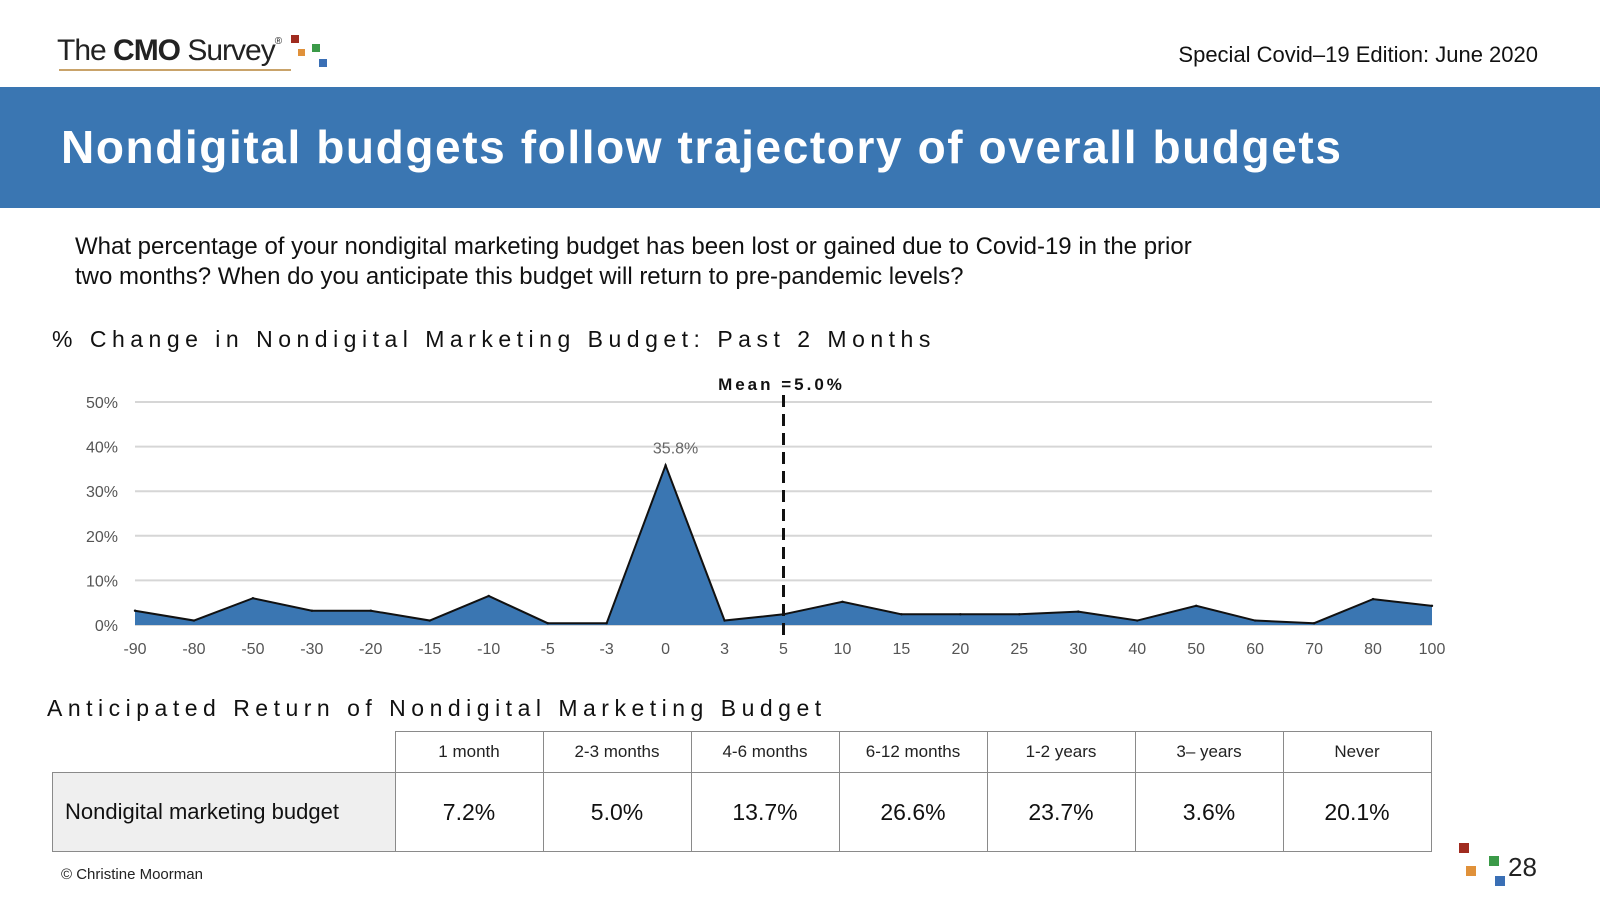 The width and height of the screenshot is (1600, 900). I want to click on page-number: 28, so click(1522, 867).